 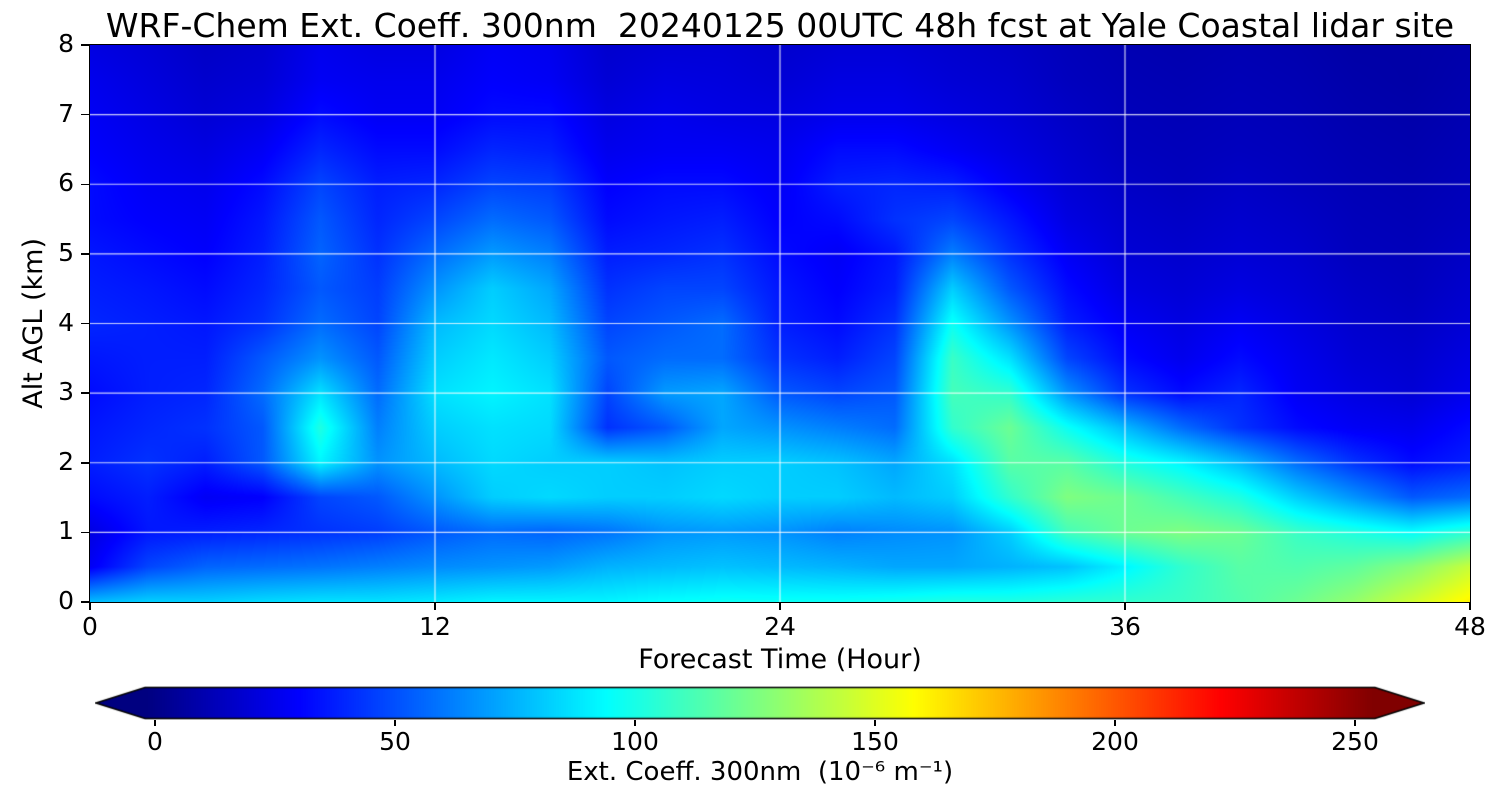 I want to click on colorbar-tick-label: 250, so click(x=1355, y=741).